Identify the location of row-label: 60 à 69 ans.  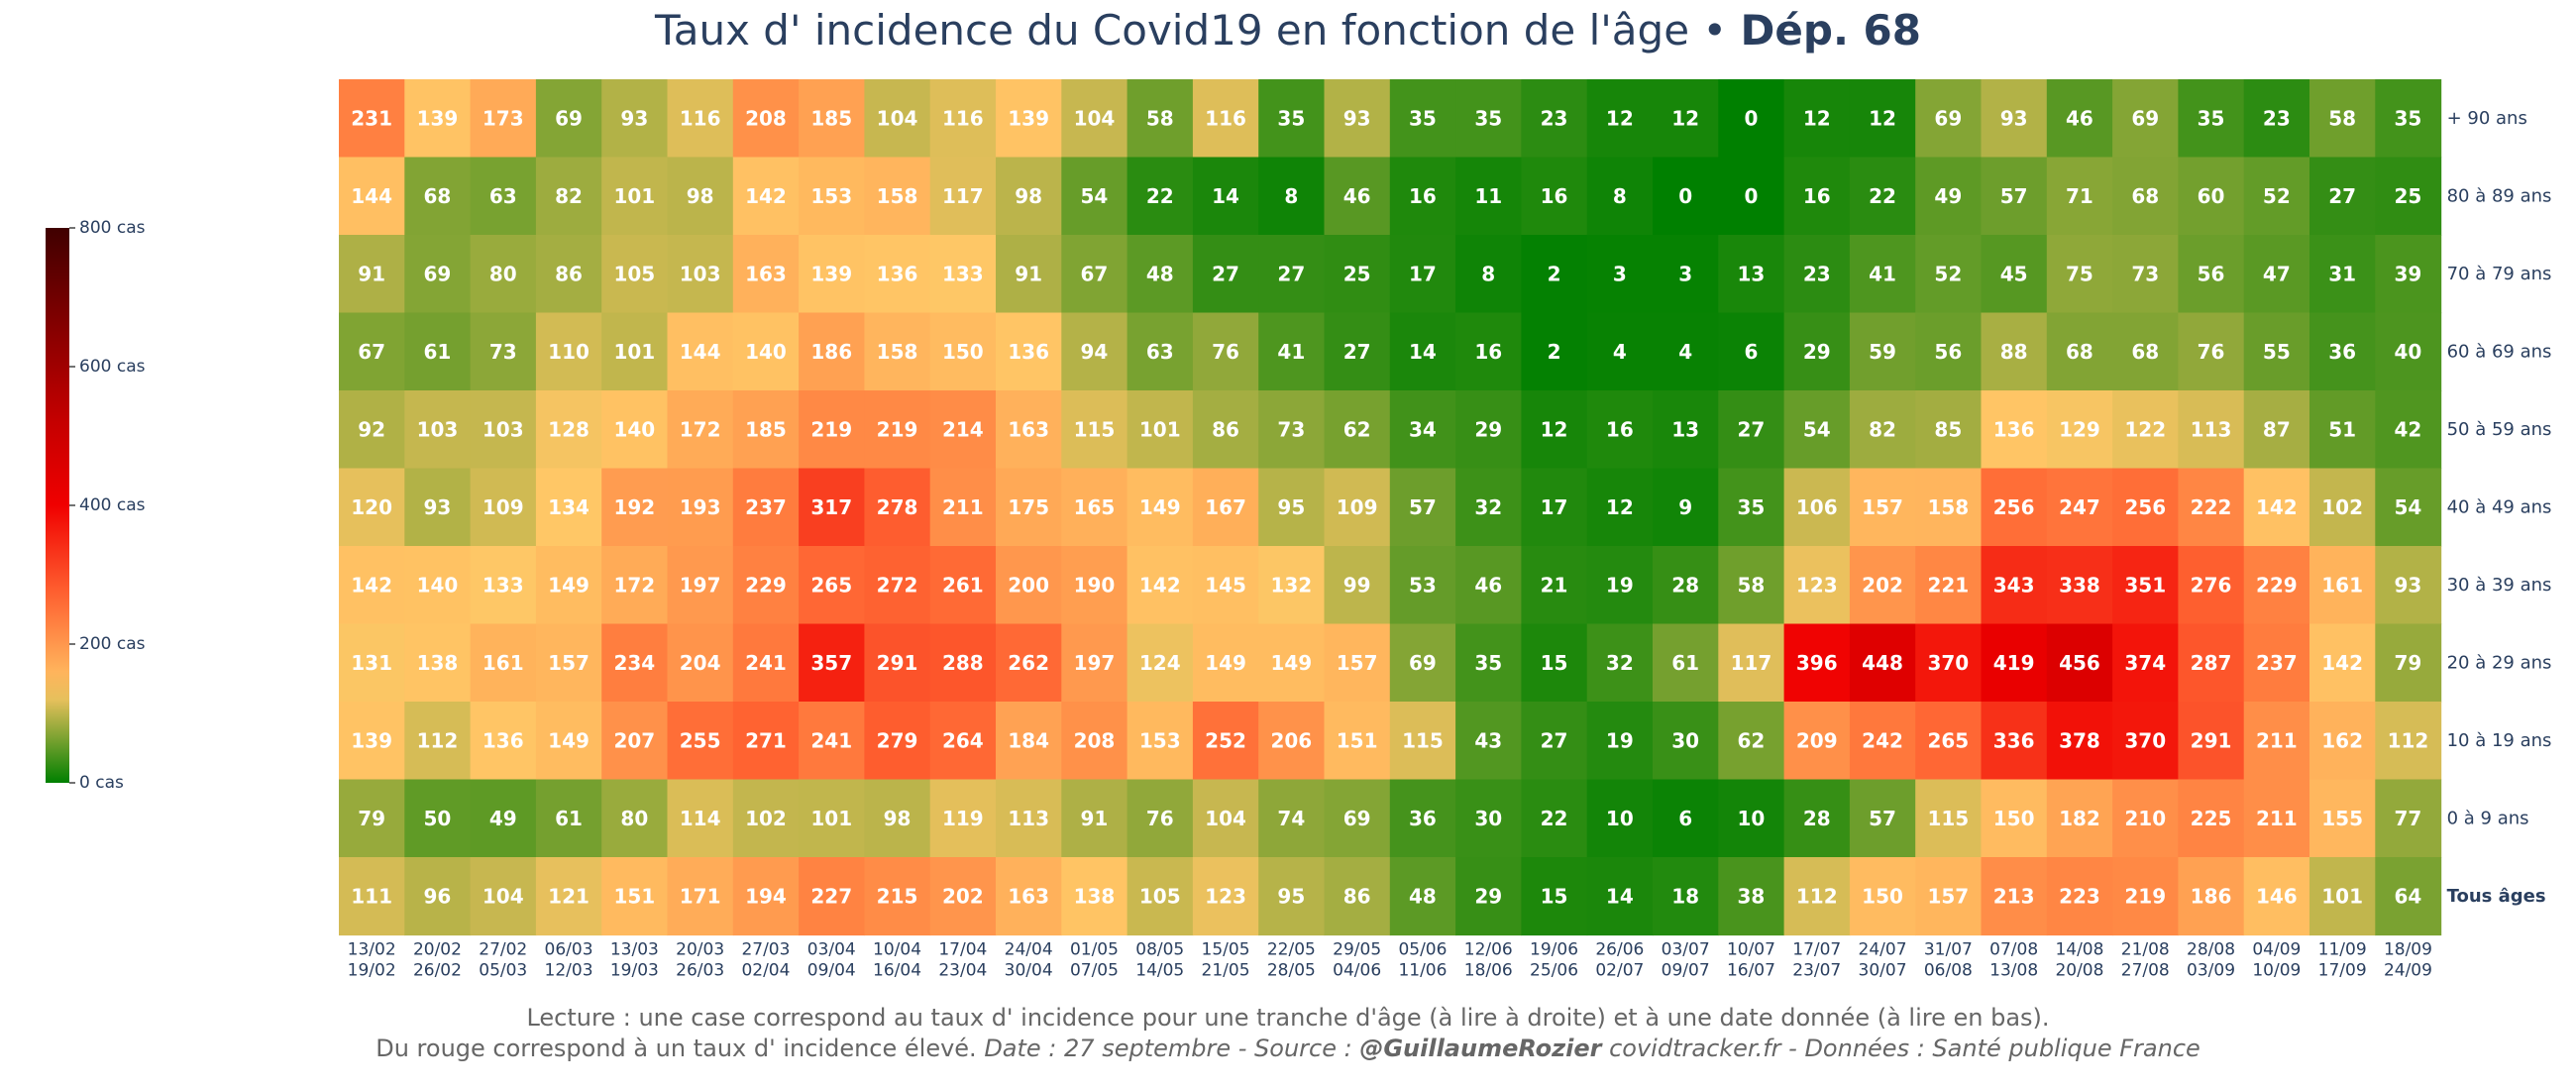
(2499, 351).